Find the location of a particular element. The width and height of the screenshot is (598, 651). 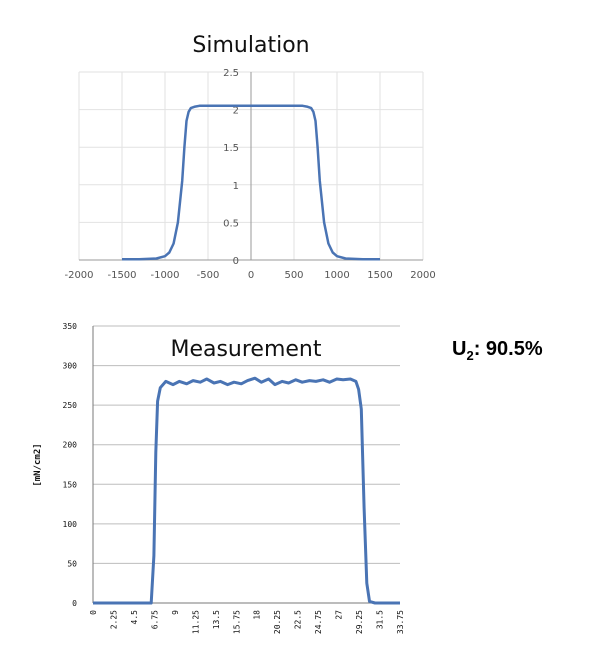

measurement-y-ticks: 0 50 100 150 200 250 300 350 is located at coordinates (70, 465).